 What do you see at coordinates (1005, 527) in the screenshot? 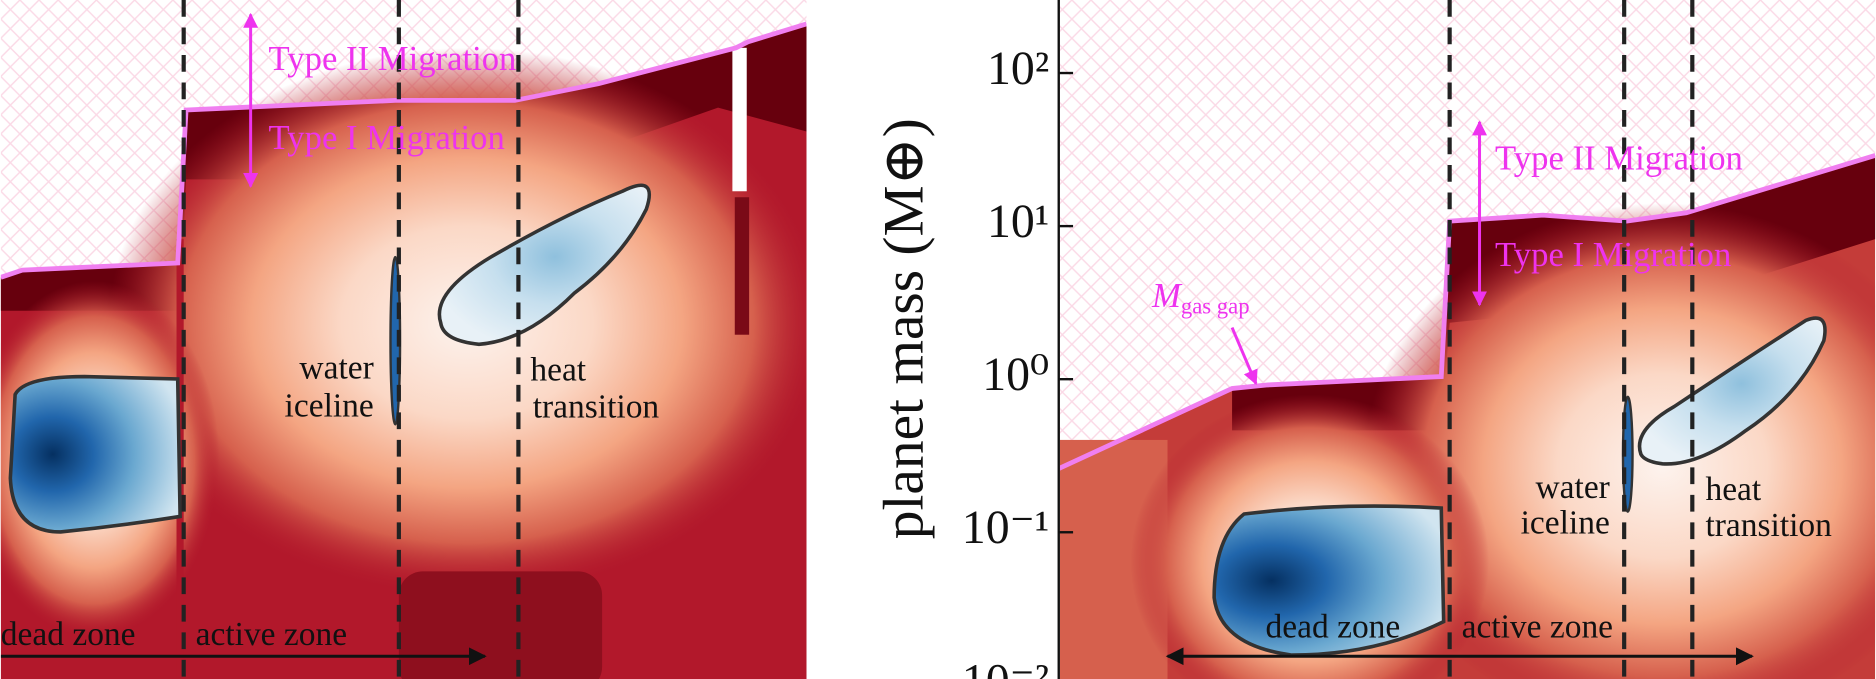
I see `y-tick-label: 10⁻¹` at bounding box center [1005, 527].